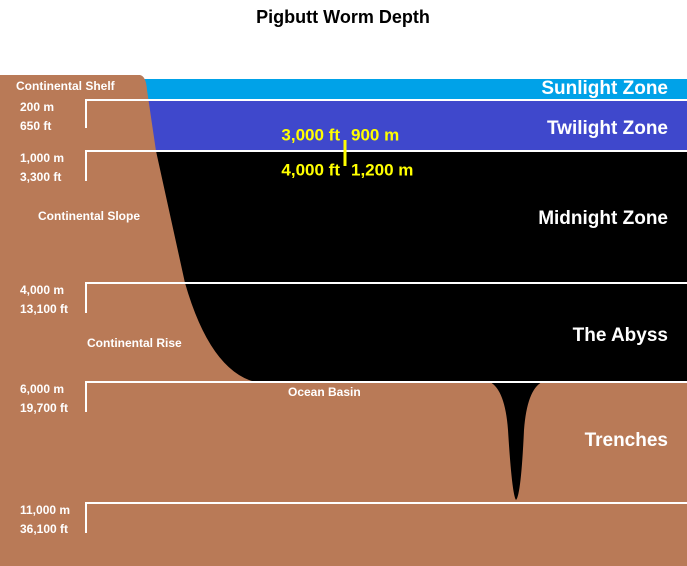 The width and height of the screenshot is (687, 566). What do you see at coordinates (310, 169) in the screenshot?
I see `worm-lower-feet: 4,000 ft` at bounding box center [310, 169].